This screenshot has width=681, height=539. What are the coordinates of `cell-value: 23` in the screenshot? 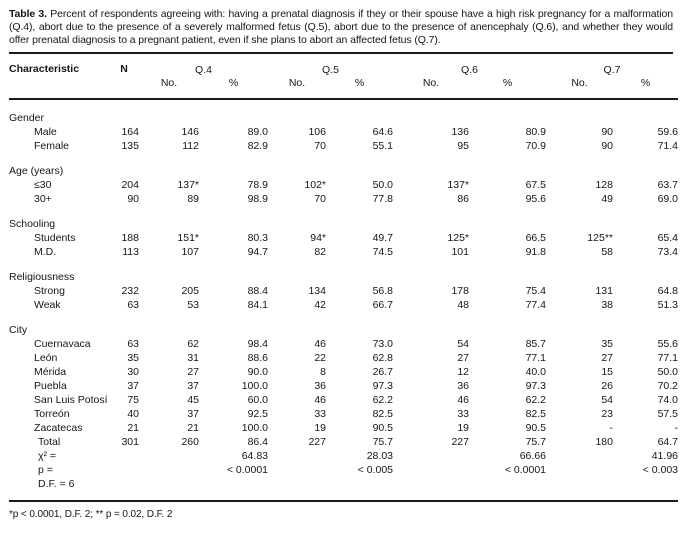 It's located at (607, 414).